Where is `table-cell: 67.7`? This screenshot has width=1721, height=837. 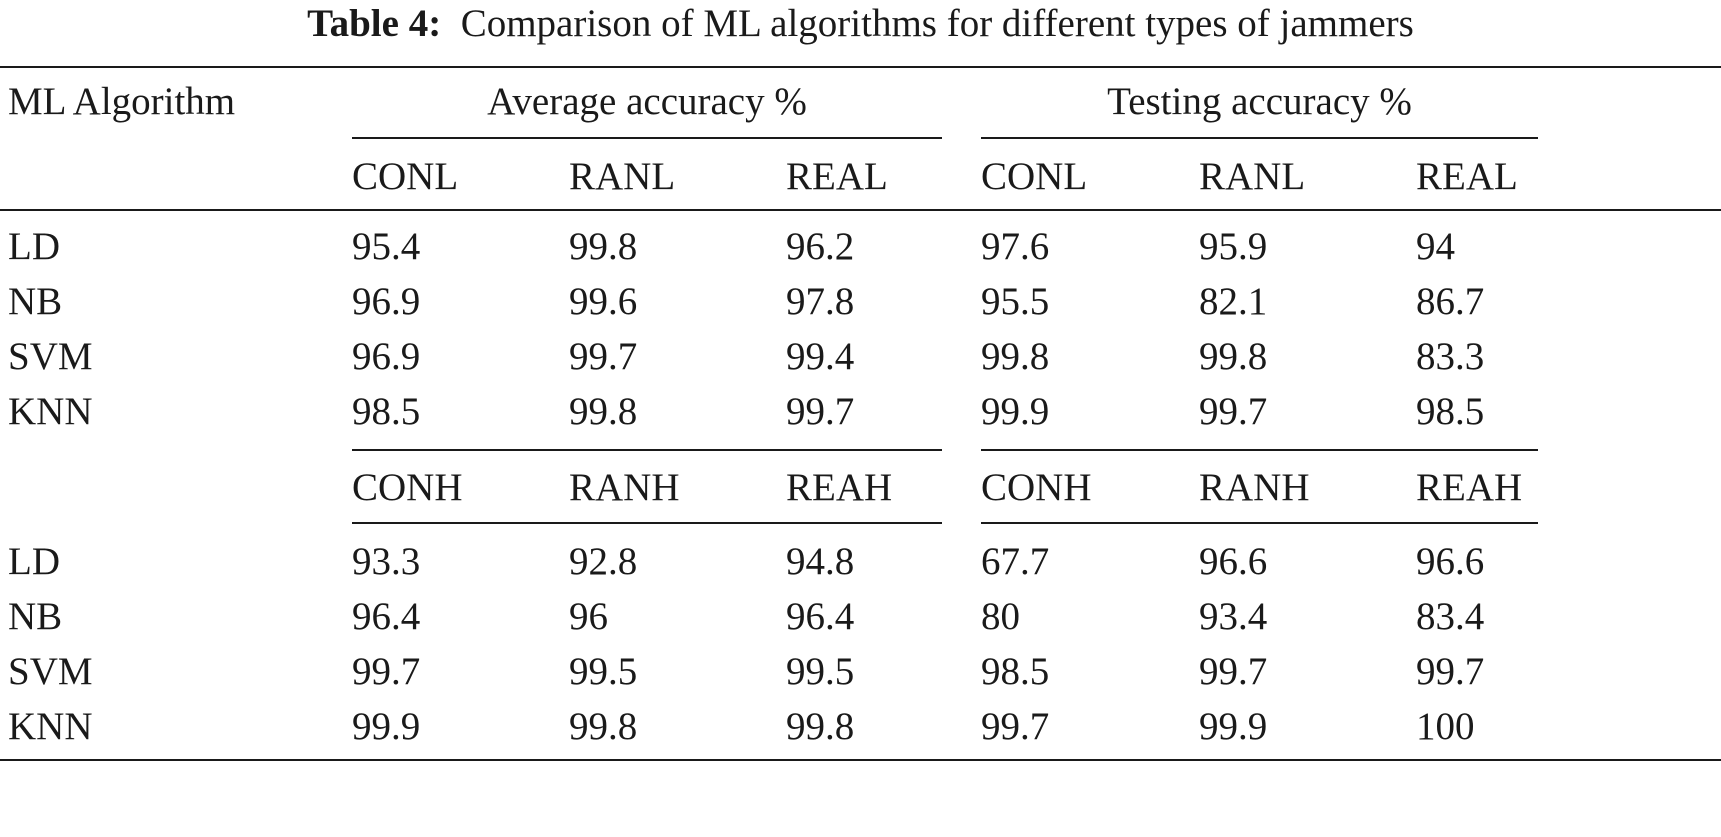 table-cell: 67.7 is located at coordinates (1015, 561).